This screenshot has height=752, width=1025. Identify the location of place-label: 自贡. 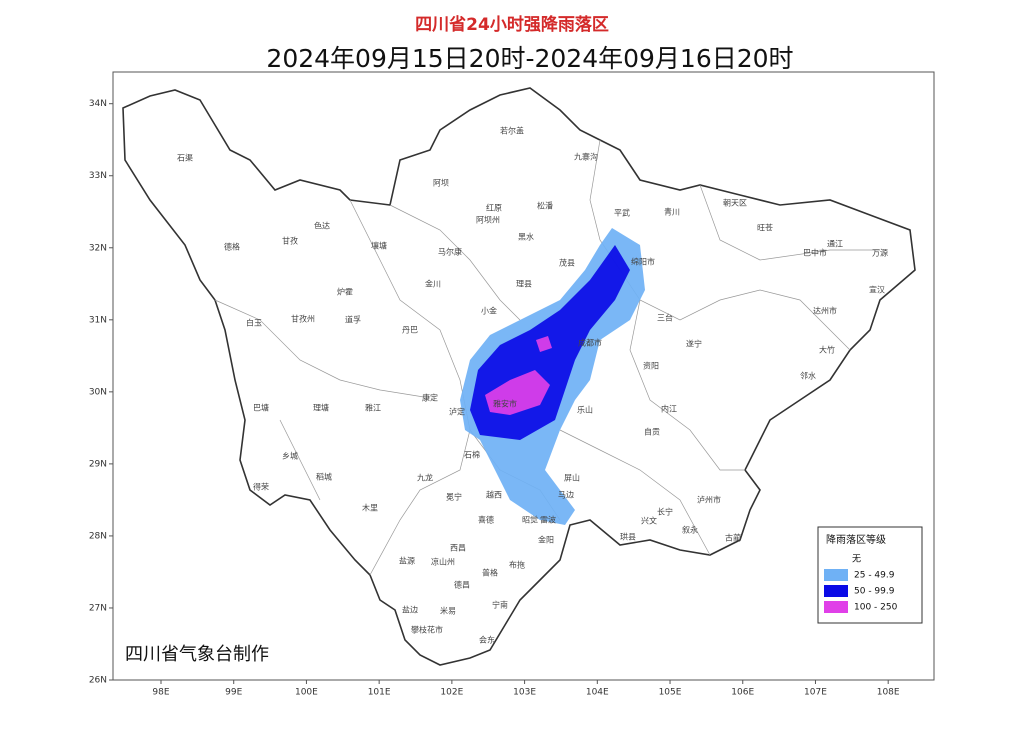
(652, 432).